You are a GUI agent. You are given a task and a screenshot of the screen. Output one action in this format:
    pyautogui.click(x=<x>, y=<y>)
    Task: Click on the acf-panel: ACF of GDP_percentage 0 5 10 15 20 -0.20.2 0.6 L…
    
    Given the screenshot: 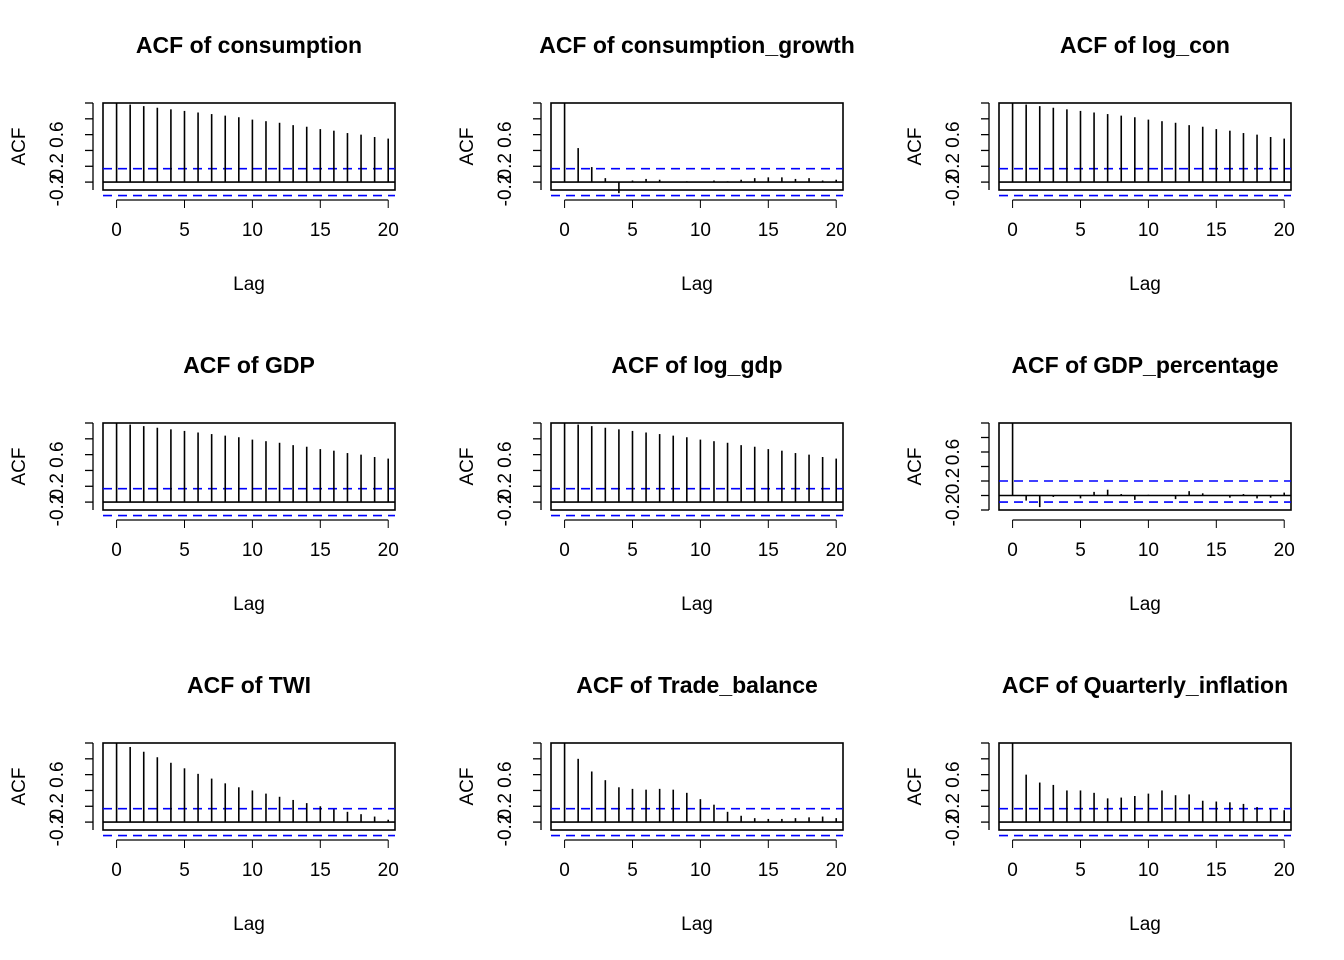 What is the action you would take?
    pyautogui.click(x=1100, y=483)
    